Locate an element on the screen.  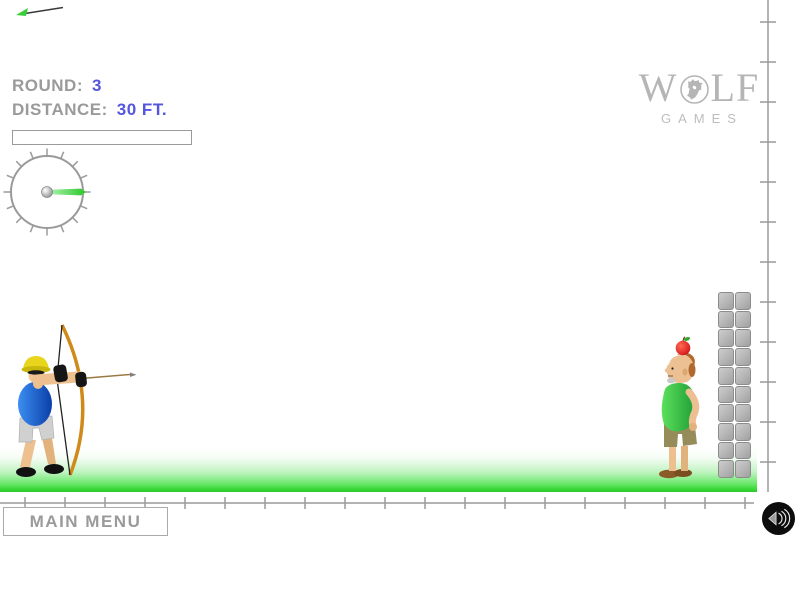
wolf-games-logo: W LF GAMES is located at coordinates (699, 96).